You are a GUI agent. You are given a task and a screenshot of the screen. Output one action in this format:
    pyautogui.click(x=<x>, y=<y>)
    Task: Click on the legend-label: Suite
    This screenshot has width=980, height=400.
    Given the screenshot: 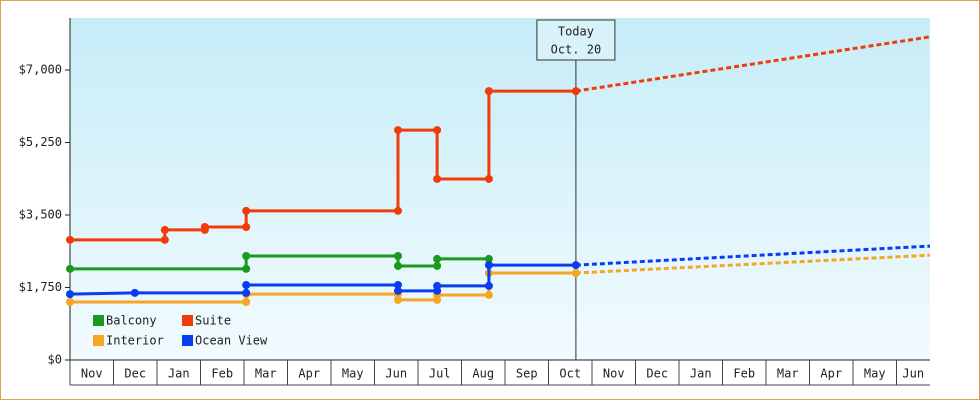 What is the action you would take?
    pyautogui.click(x=213, y=321)
    